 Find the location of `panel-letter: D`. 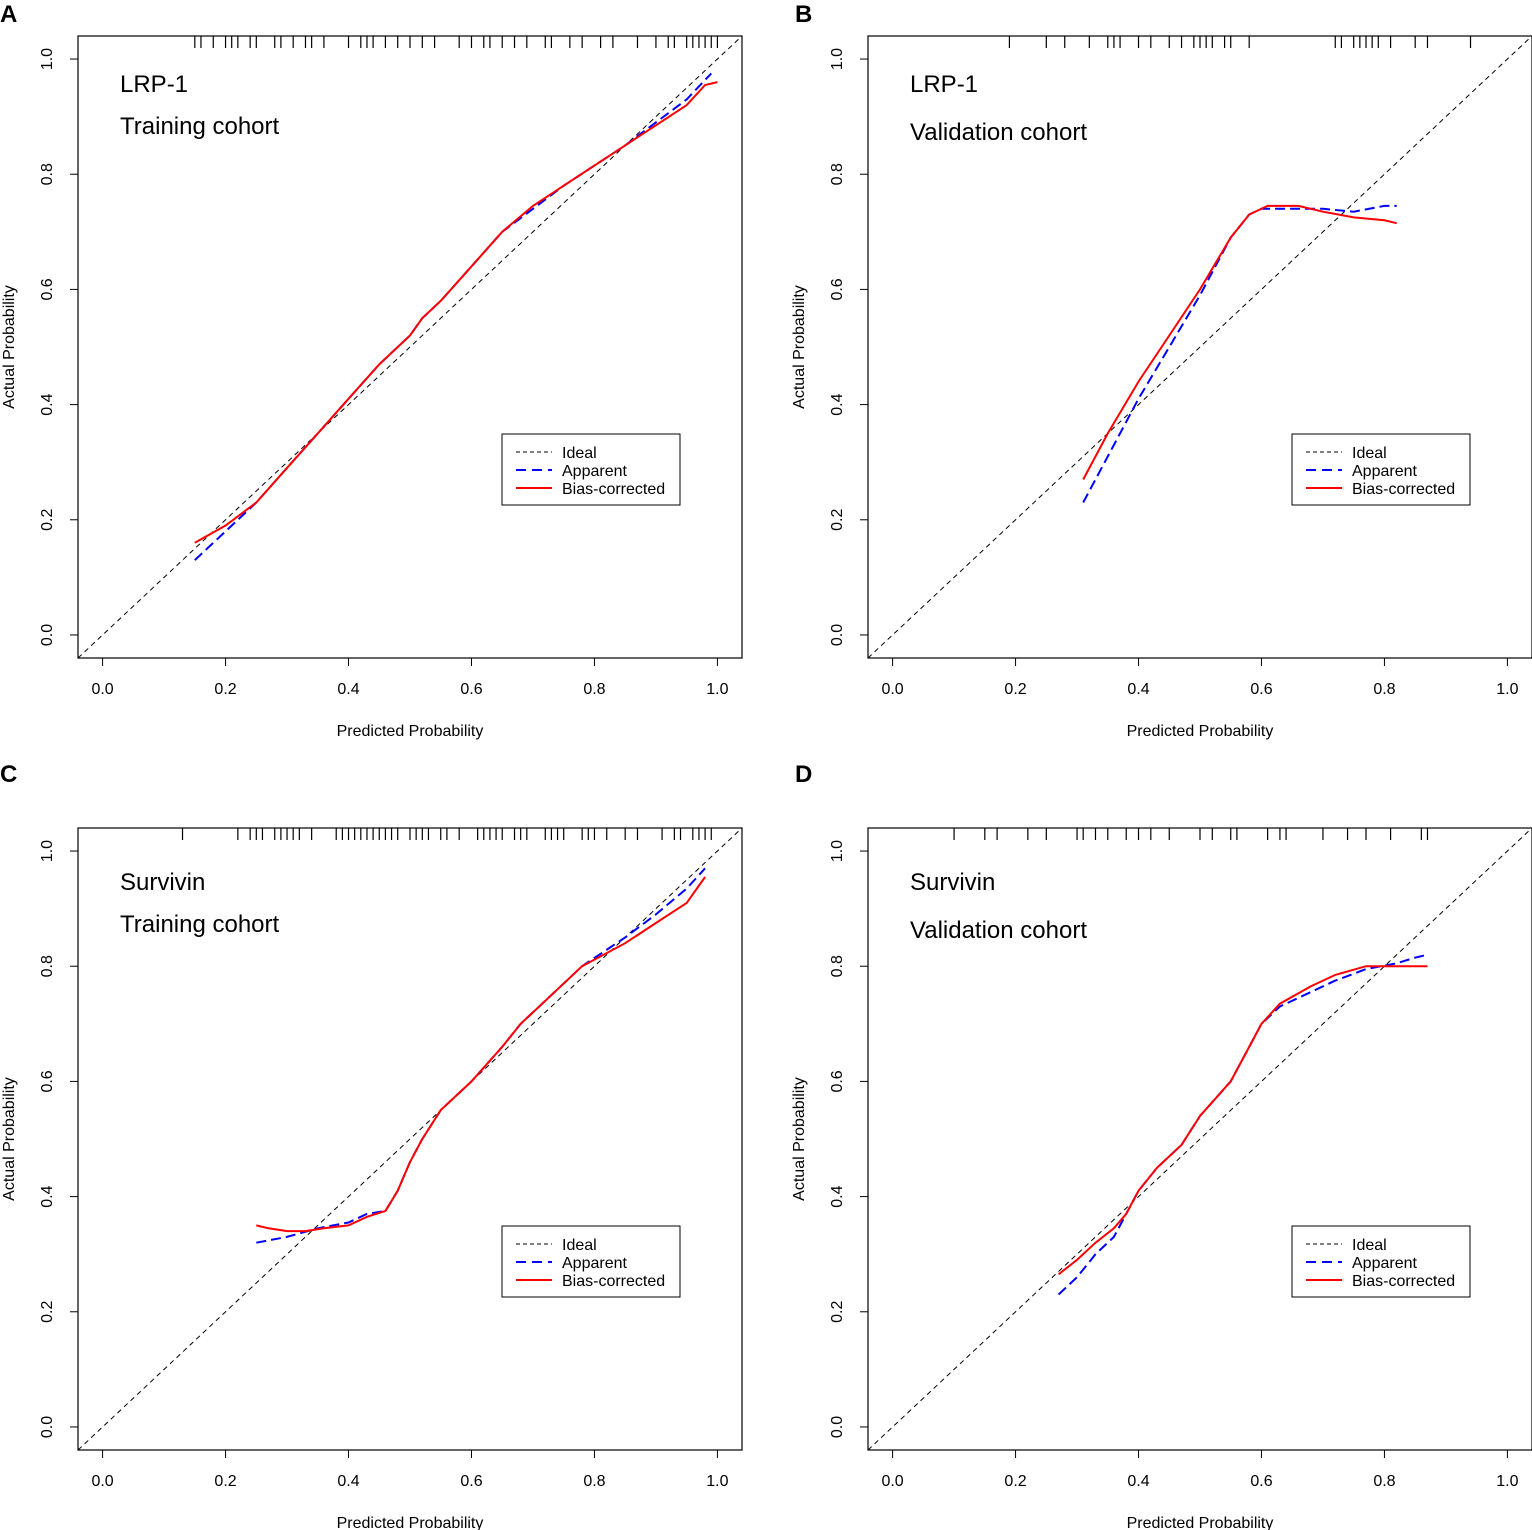

panel-letter: D is located at coordinates (803, 774).